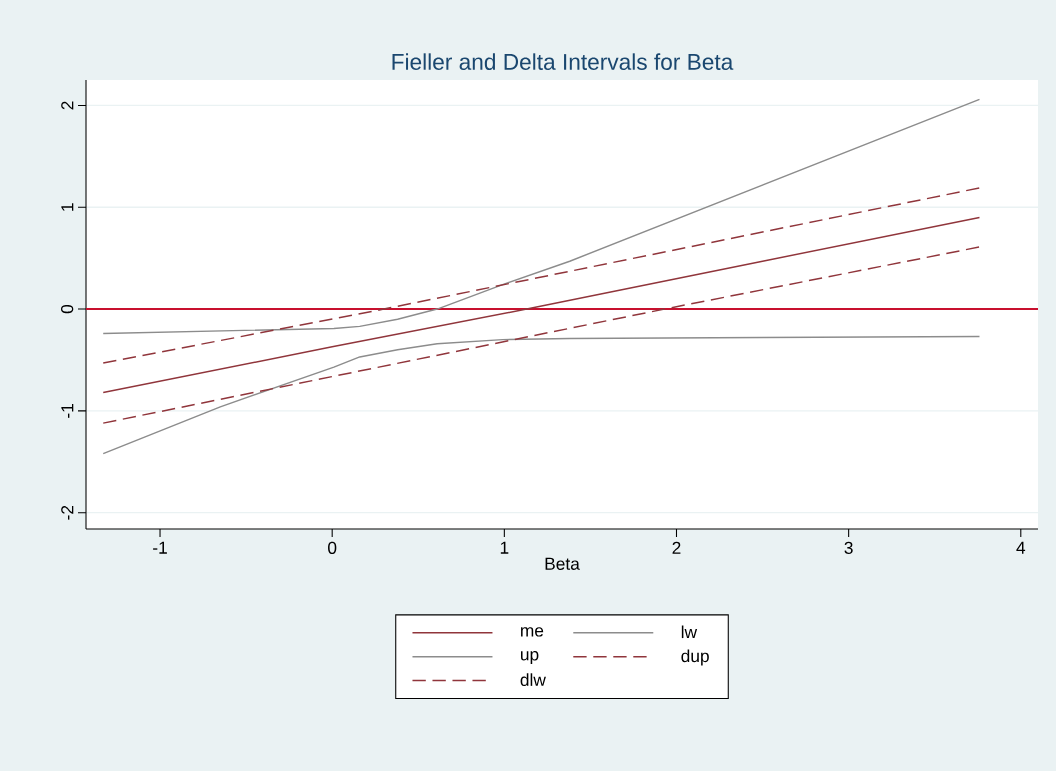 This screenshot has width=1056, height=771. I want to click on x-axis-title: Beta, so click(562, 563).